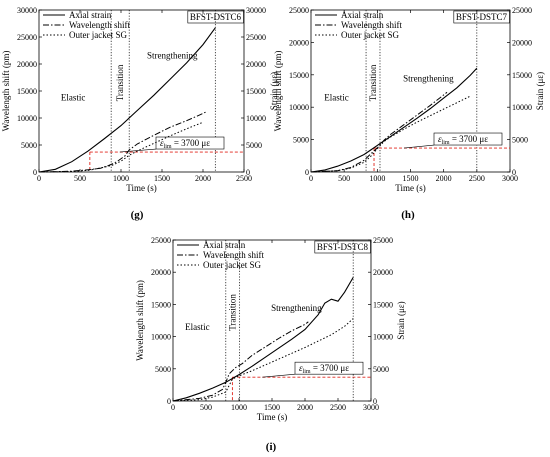 Image resolution: width=550 pixels, height=457 pixels. Describe the element at coordinates (27, 10) in the screenshot. I see `y-tick-label-left: 30000` at that location.